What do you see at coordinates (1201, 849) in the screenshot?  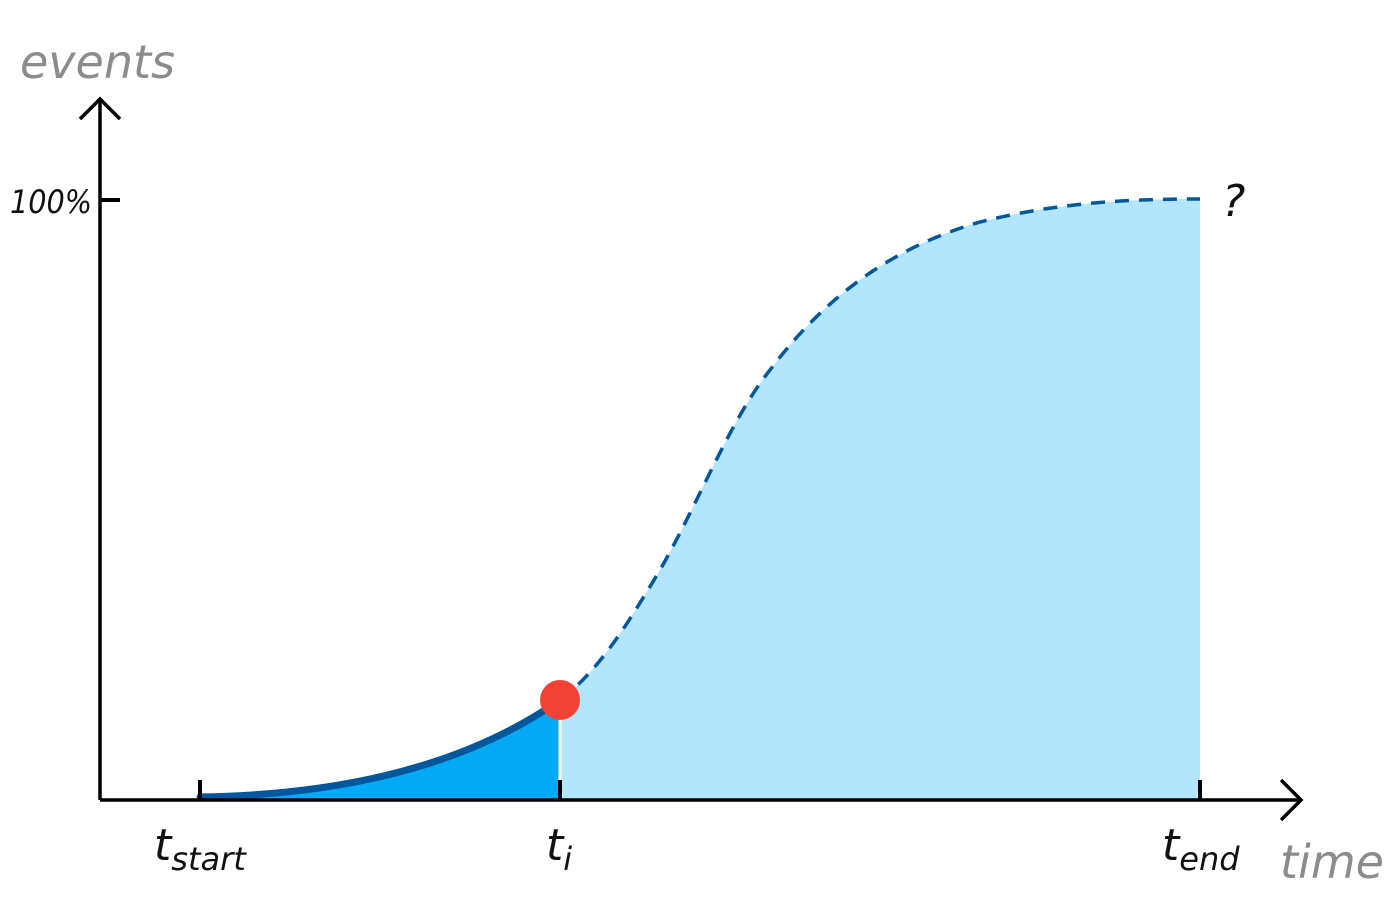 I see `x-tick-label-end: tend` at bounding box center [1201, 849].